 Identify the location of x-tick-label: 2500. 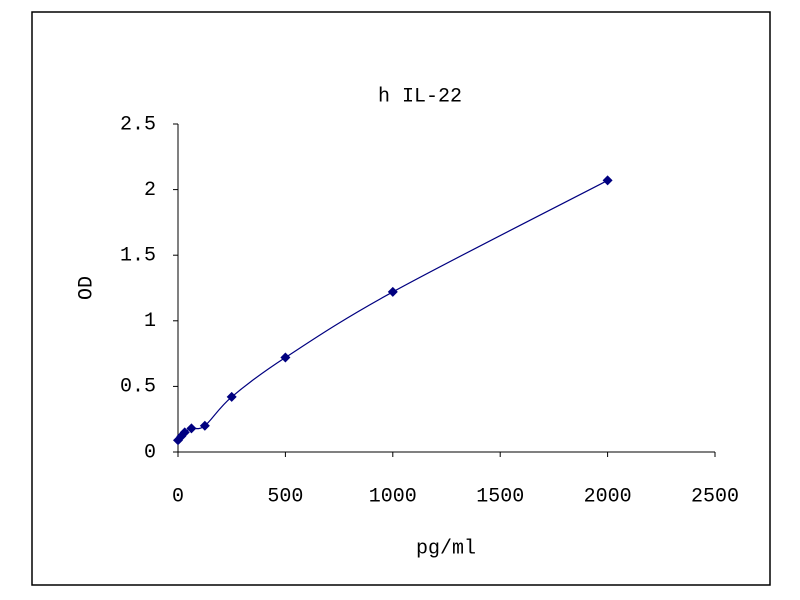
(715, 496).